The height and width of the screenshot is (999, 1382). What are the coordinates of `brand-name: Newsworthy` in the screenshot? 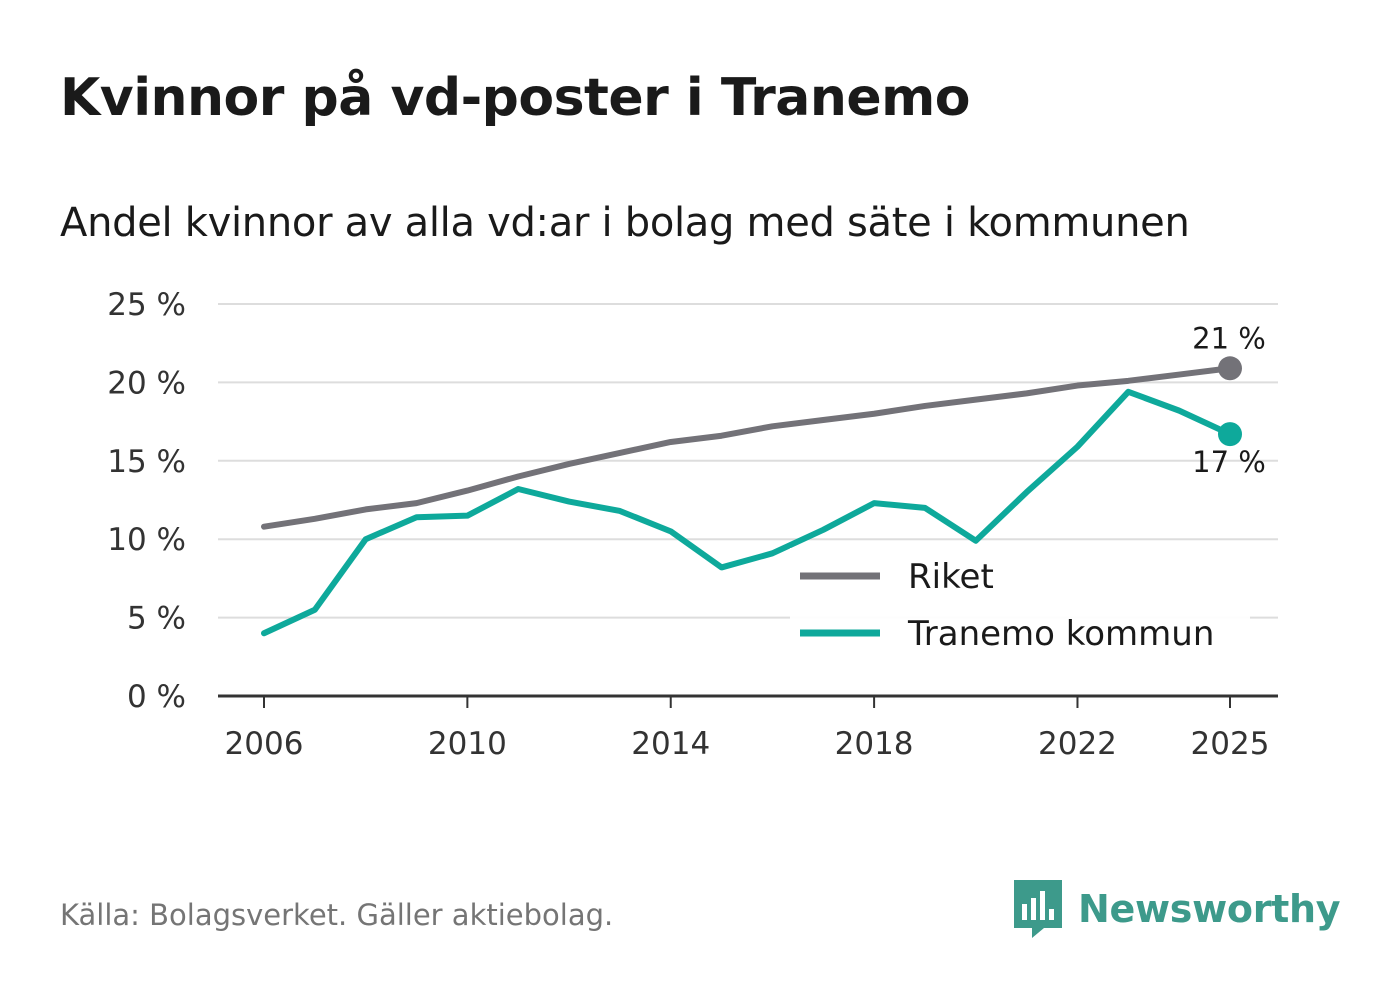 It's located at (1209, 909).